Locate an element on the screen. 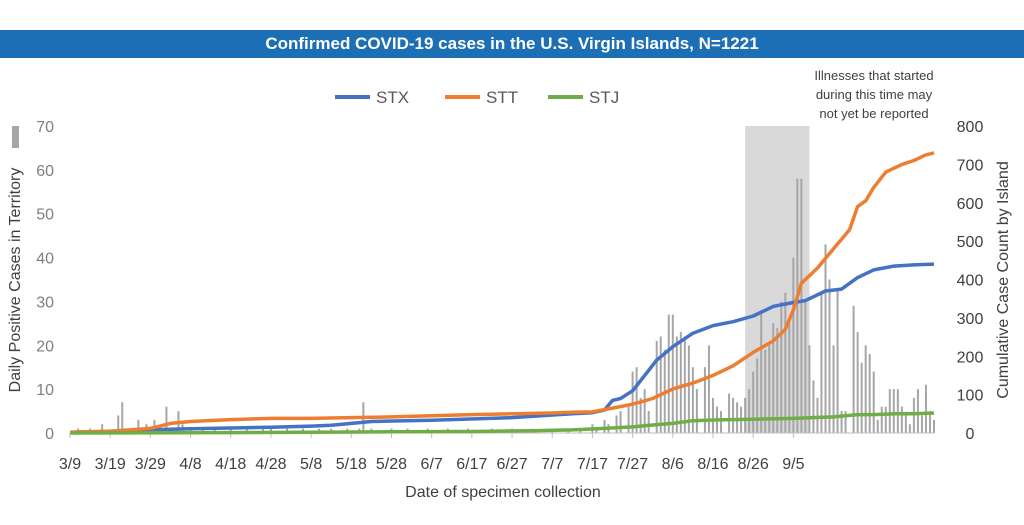 The width and height of the screenshot is (1024, 525). legend-label-stt: STT is located at coordinates (502, 97).